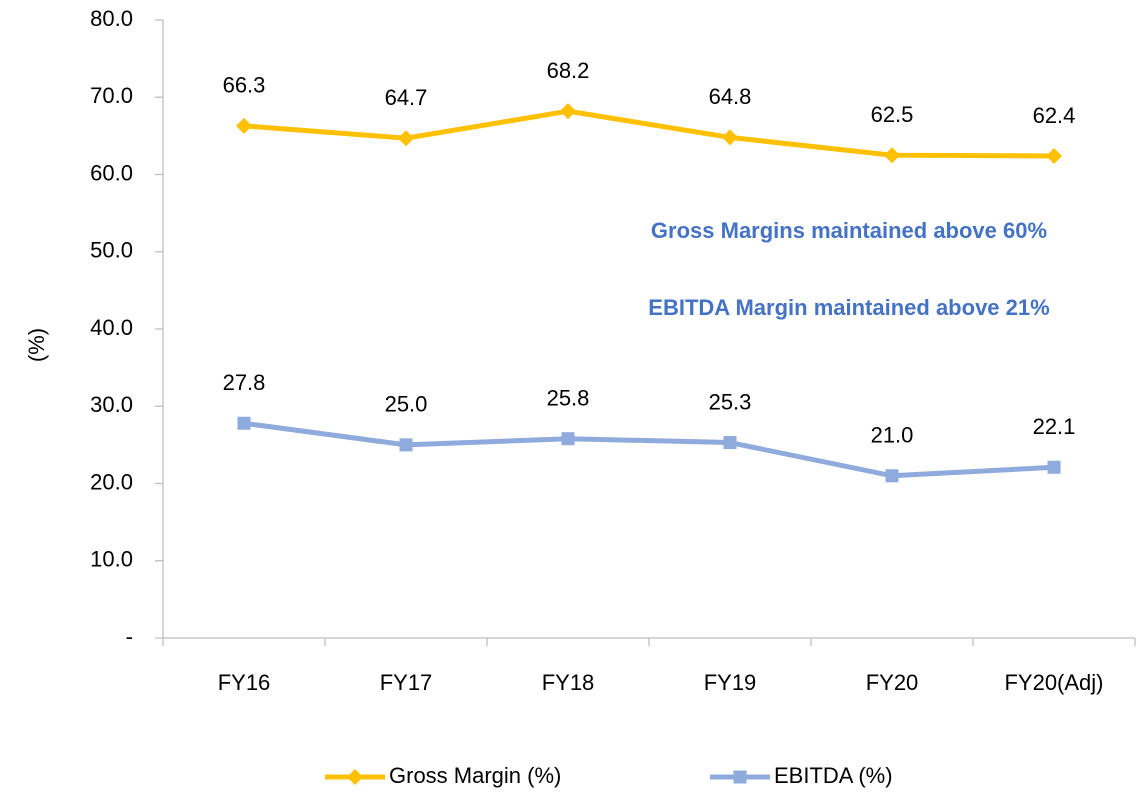 The width and height of the screenshot is (1137, 810). What do you see at coordinates (892, 435) in the screenshot?
I see `data-label: 21.0` at bounding box center [892, 435].